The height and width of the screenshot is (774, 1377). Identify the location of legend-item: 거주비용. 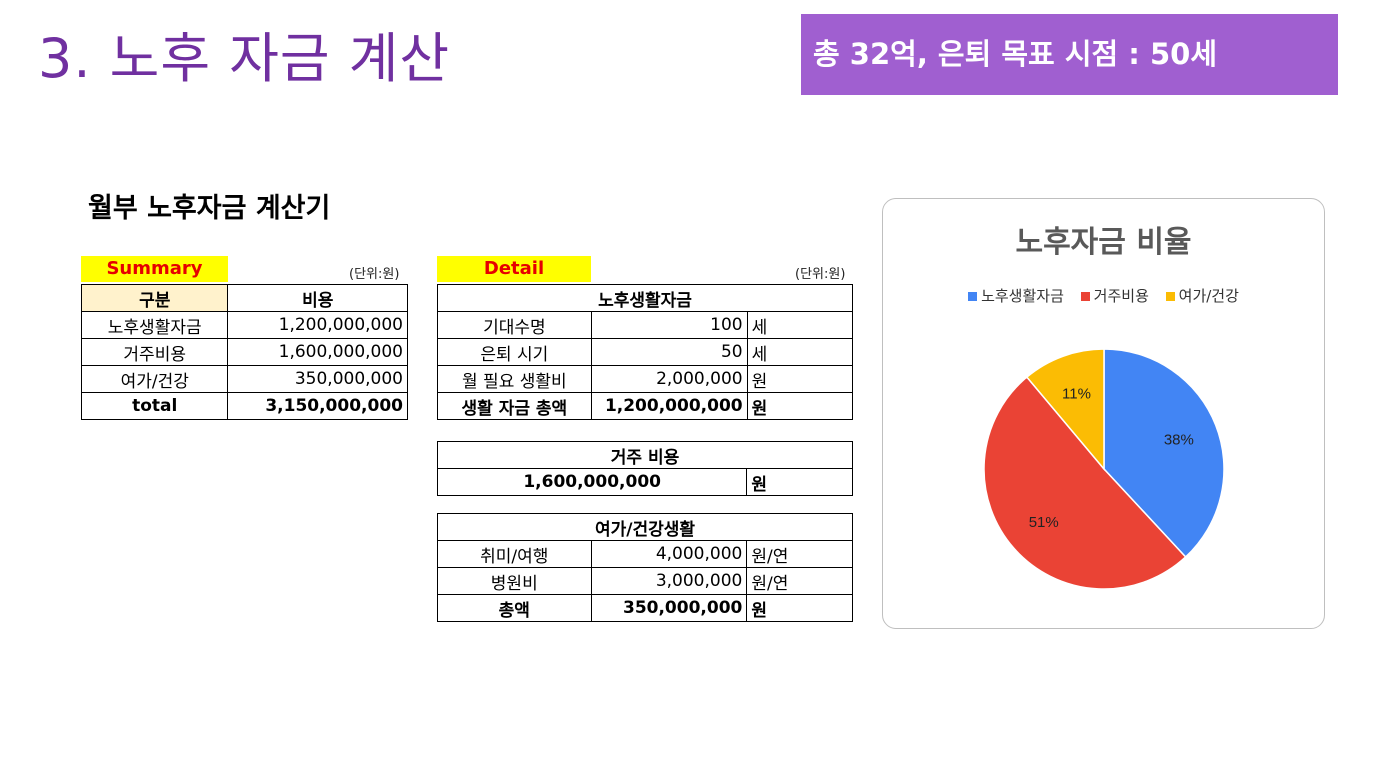
(1114, 296).